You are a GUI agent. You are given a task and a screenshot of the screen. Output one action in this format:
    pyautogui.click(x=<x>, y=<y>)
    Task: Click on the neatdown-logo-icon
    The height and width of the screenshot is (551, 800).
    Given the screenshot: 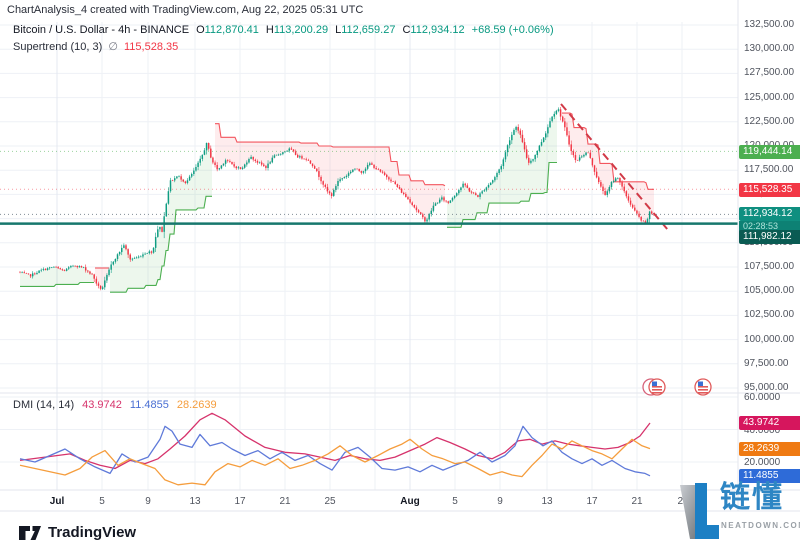 What is the action you would take?
    pyautogui.click(x=699, y=511)
    